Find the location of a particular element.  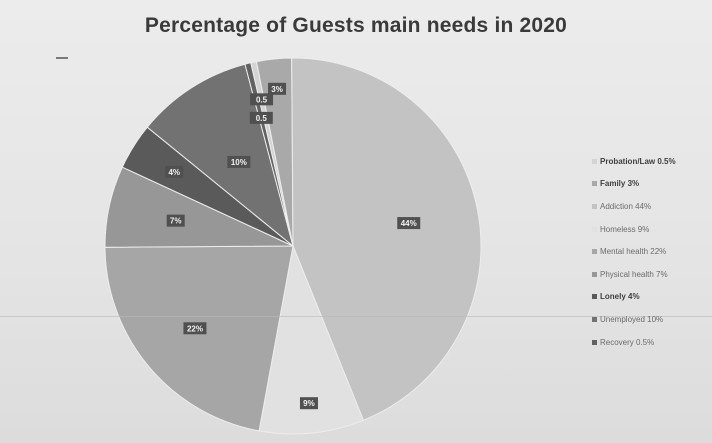

legend-label: Family 3% is located at coordinates (620, 184).